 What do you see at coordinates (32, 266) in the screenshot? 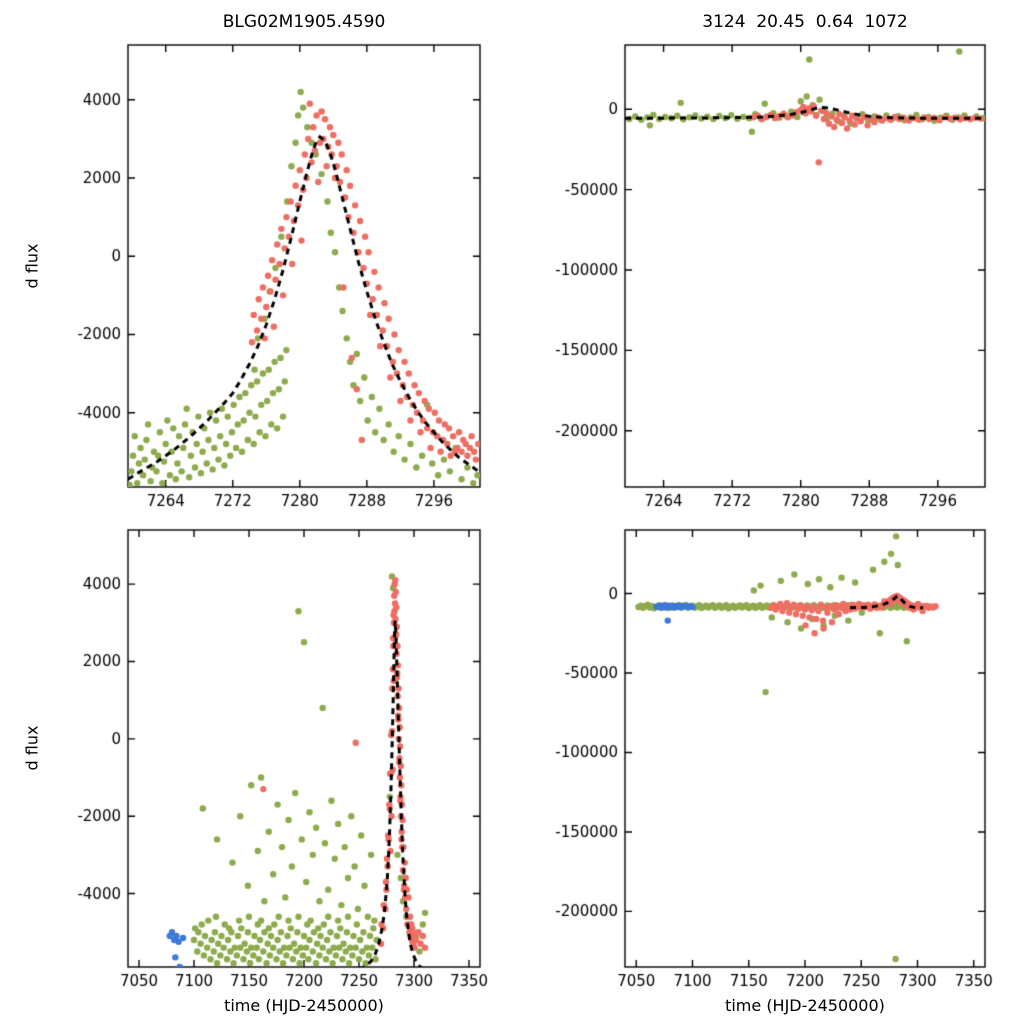
I see `y-axis-label-top: d flux` at bounding box center [32, 266].